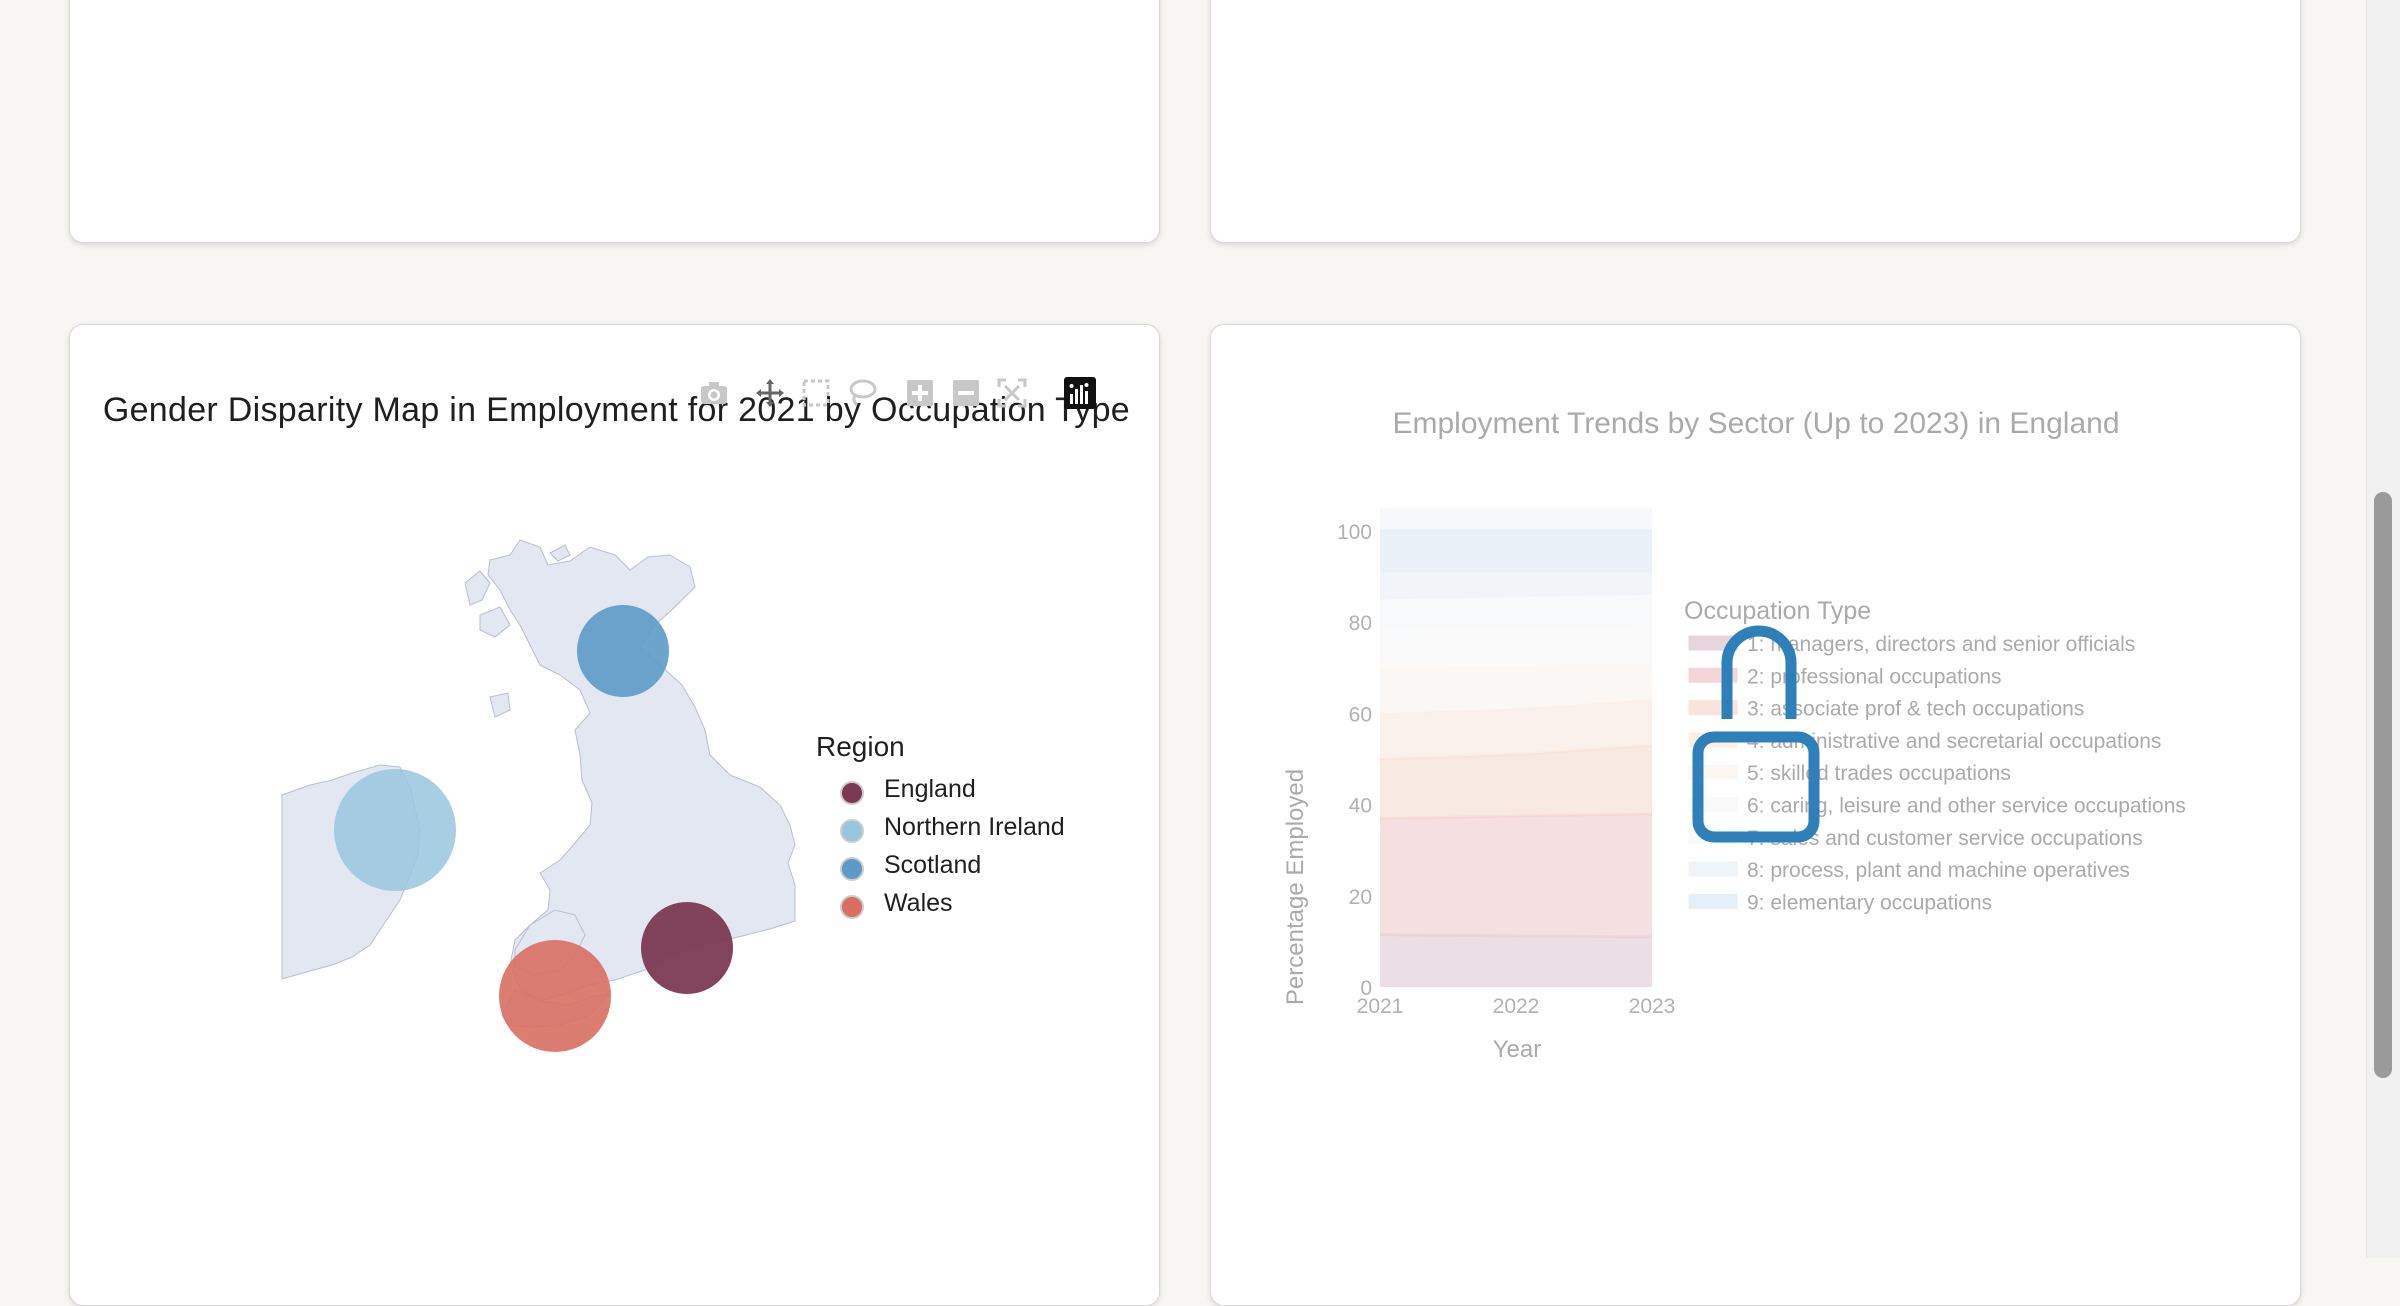 The height and width of the screenshot is (1306, 2400). What do you see at coordinates (500, 705) in the screenshot?
I see `islay-shape` at bounding box center [500, 705].